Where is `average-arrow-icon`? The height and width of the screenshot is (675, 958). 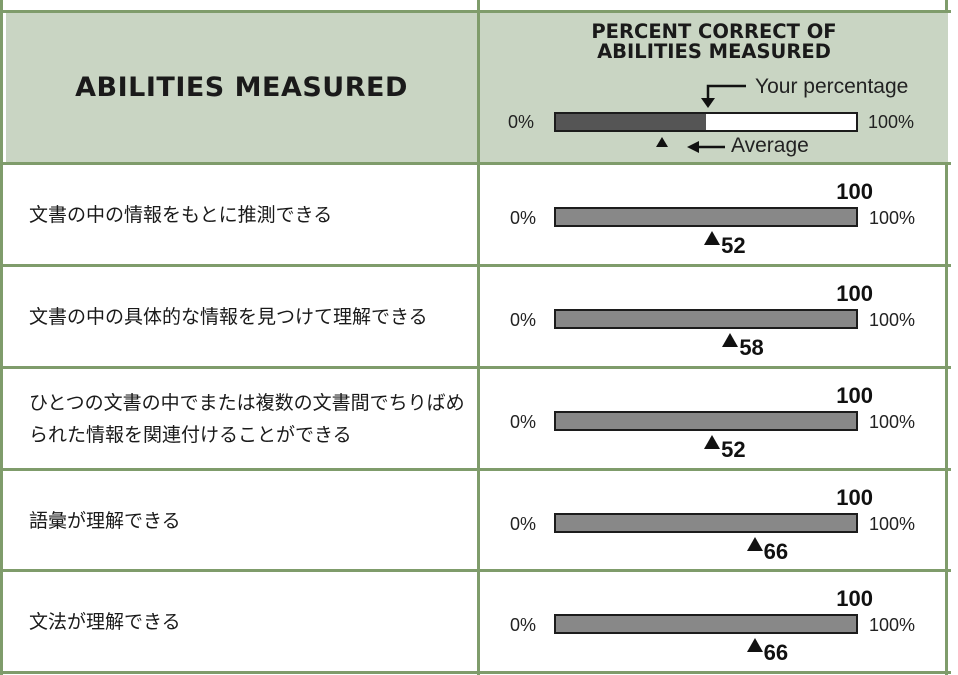
average-arrow-icon is located at coordinates (706, 147).